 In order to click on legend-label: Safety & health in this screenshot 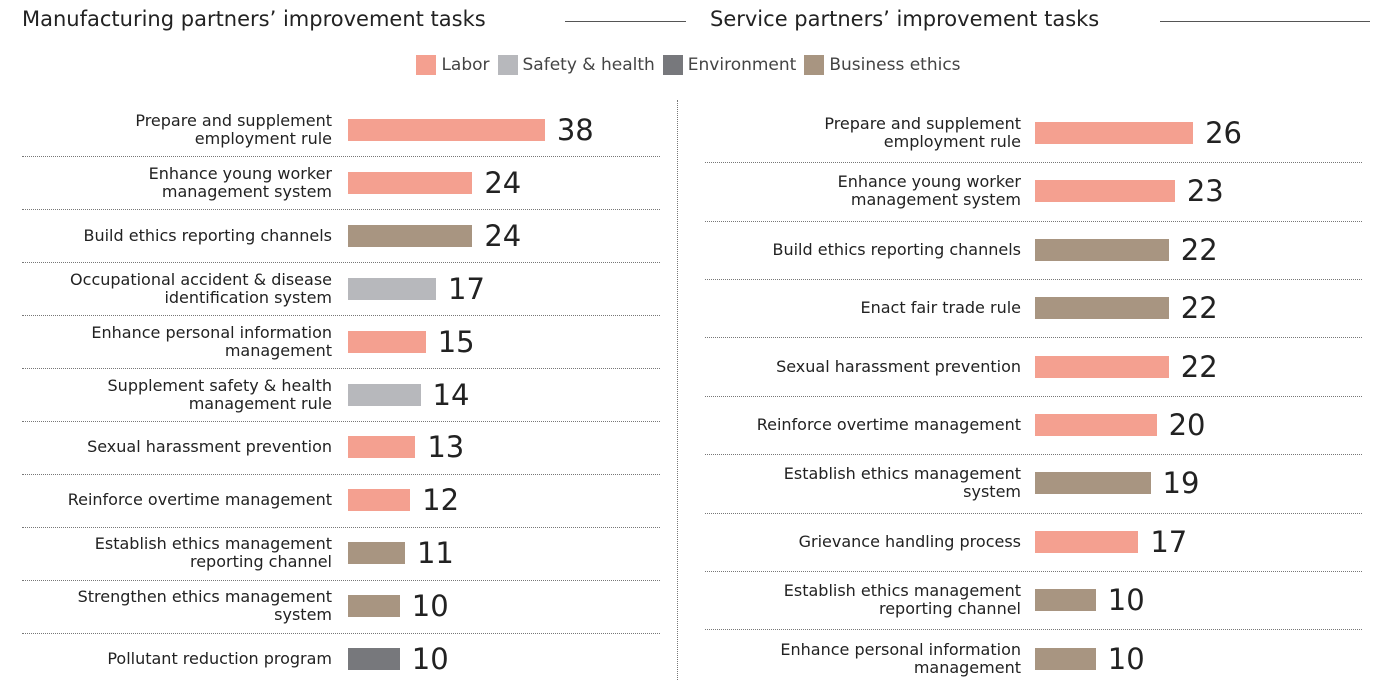, I will do `click(588, 65)`.